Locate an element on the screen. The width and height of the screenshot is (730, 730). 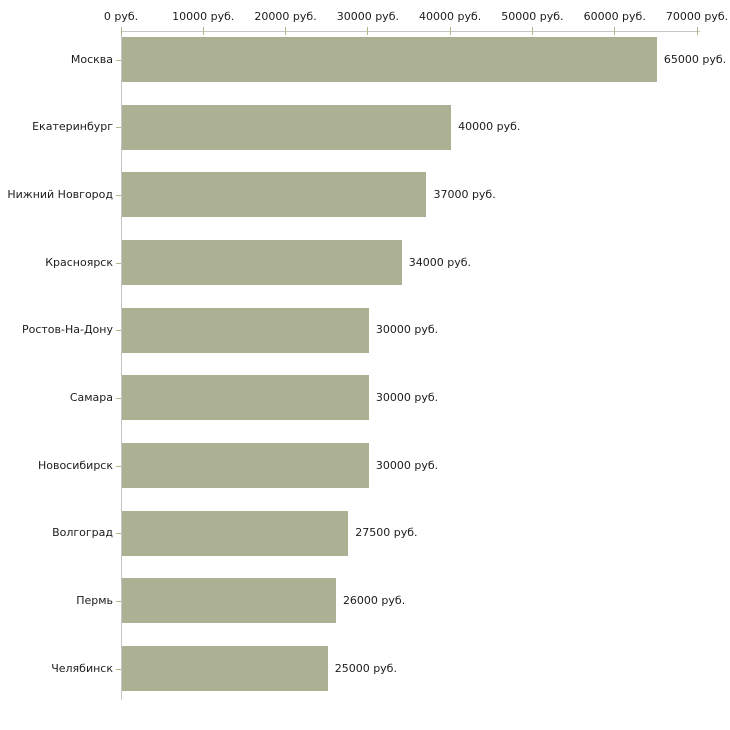
category-label: Екатеринбург is located at coordinates (72, 127).